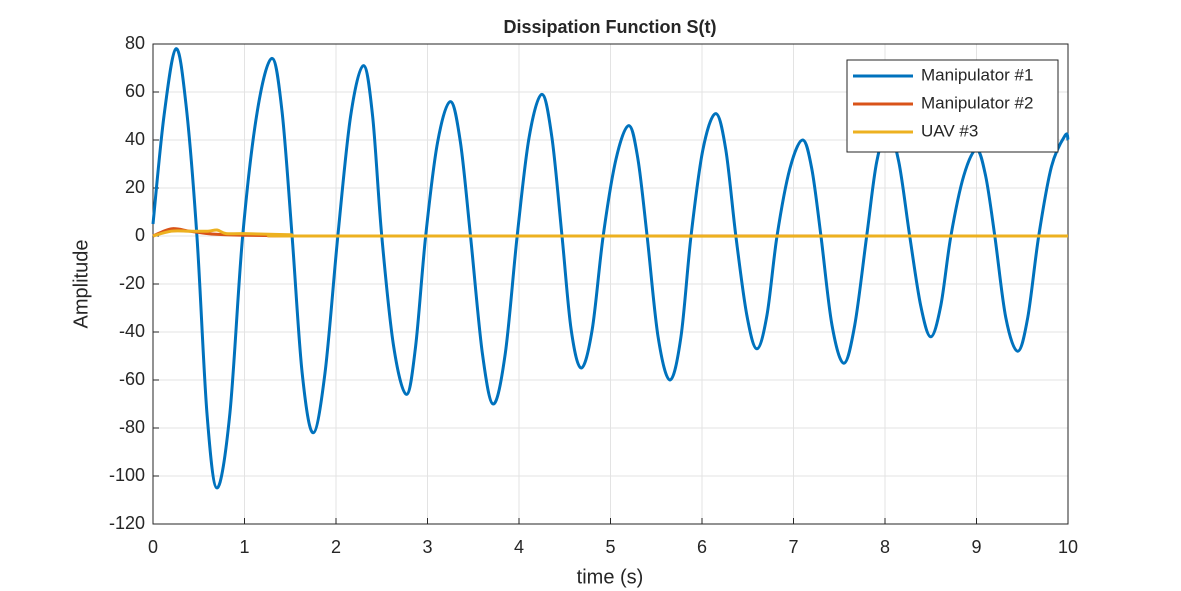 The image size is (1181, 591). I want to click on legend-label: Manipulator #2, so click(977, 102).